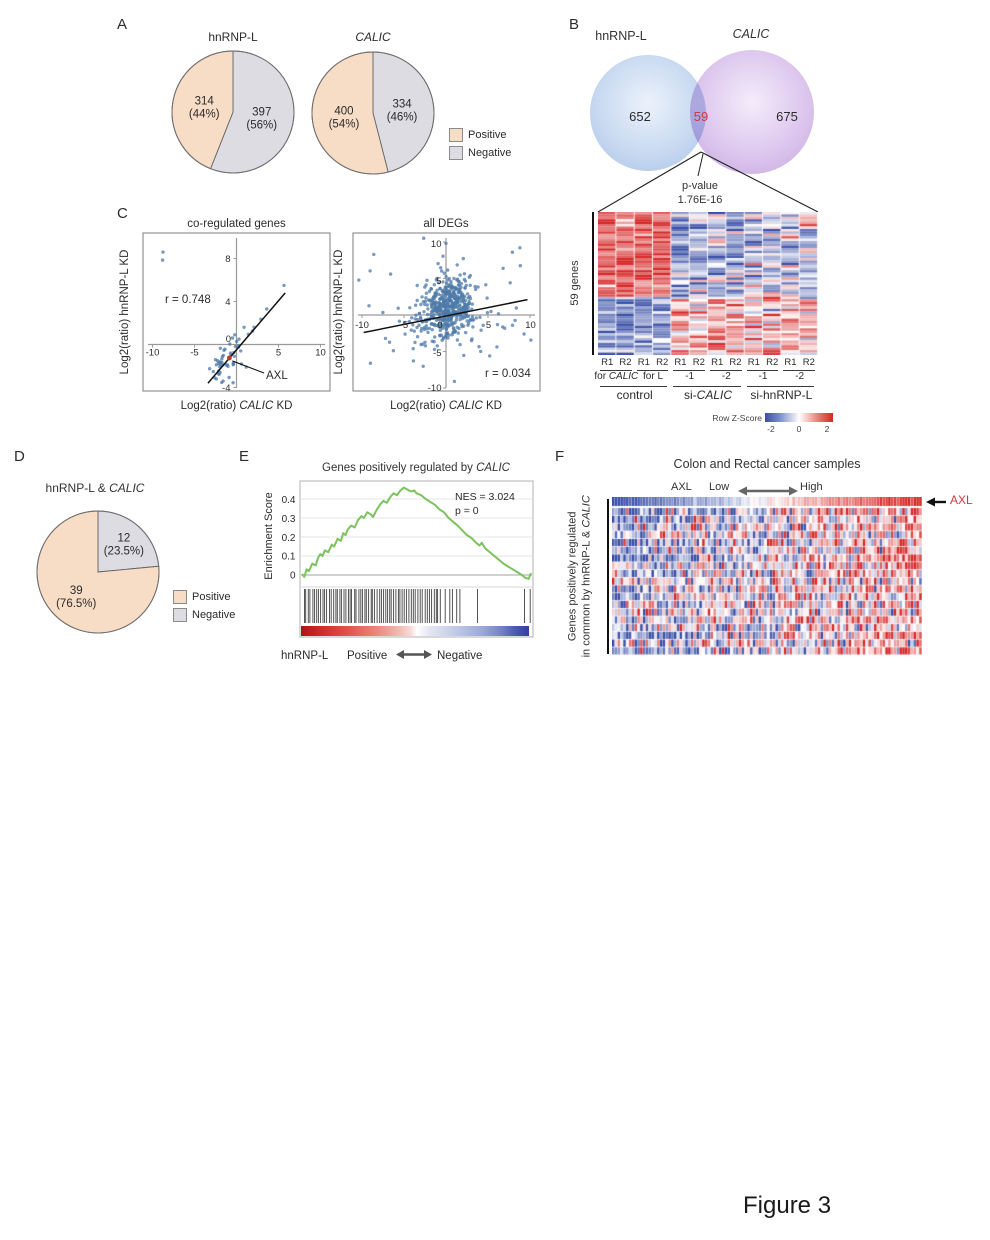  Describe the element at coordinates (572, 576) in the screenshot. I see `side-label-line1: Genes positively regulated` at that location.